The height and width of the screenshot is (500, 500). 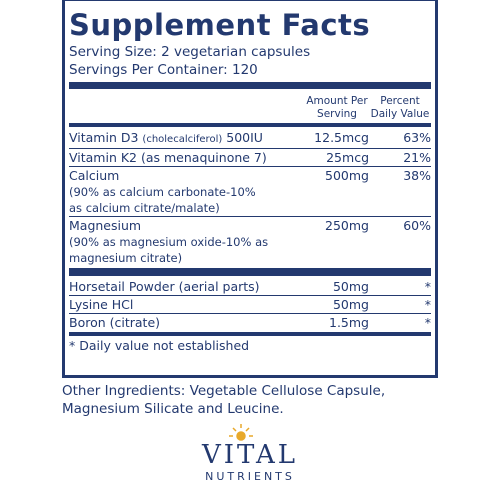 I want to click on amount: 12.5mcg, so click(x=341, y=137).